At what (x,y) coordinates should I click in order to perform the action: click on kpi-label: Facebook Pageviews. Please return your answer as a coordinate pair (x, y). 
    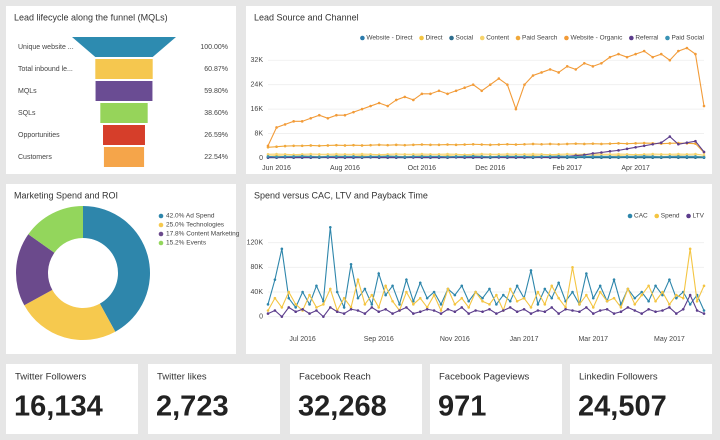
    Looking at the image, I should click on (484, 377).